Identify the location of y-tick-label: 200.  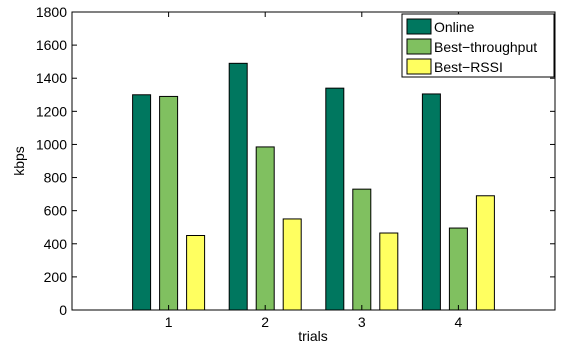
(56, 277).